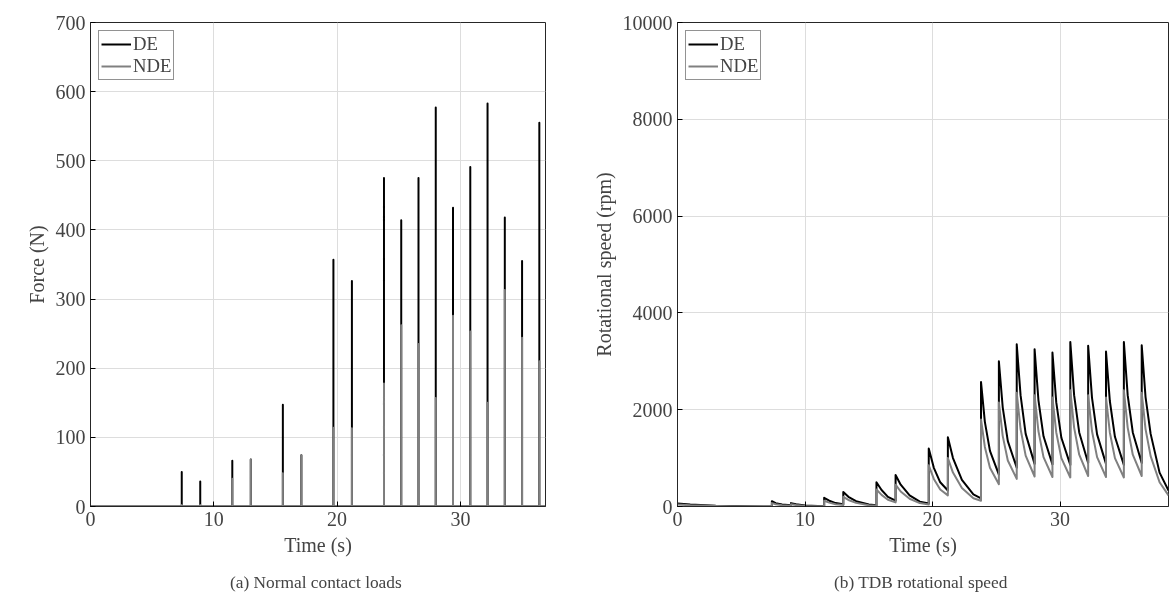 This screenshot has width=1174, height=604. Describe the element at coordinates (652, 312) in the screenshot. I see `y-tick-label: 4000` at that location.